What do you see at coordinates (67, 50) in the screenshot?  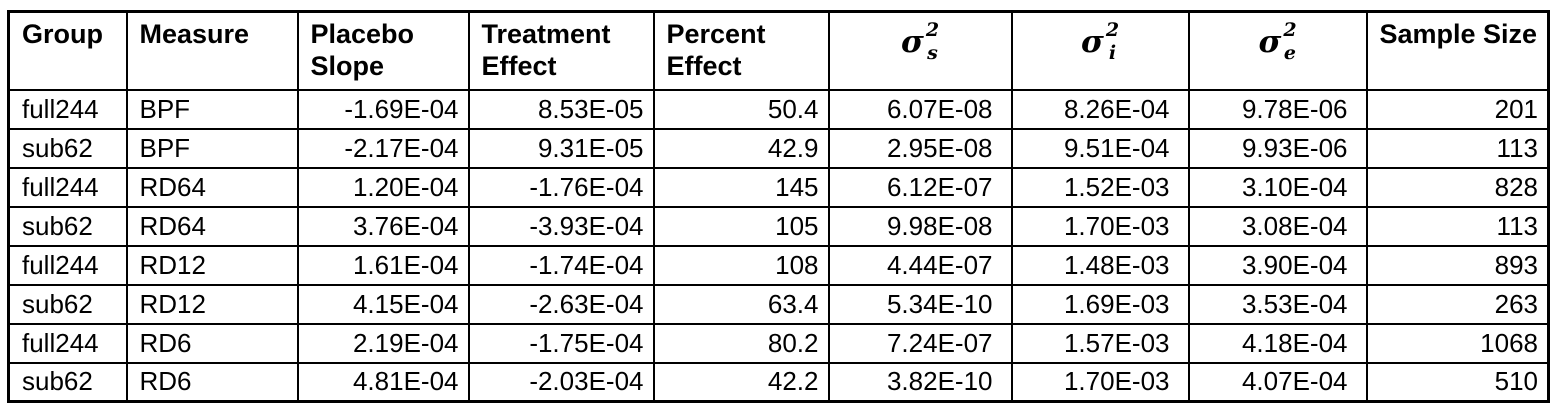 I see `column-header-group: Group` at bounding box center [67, 50].